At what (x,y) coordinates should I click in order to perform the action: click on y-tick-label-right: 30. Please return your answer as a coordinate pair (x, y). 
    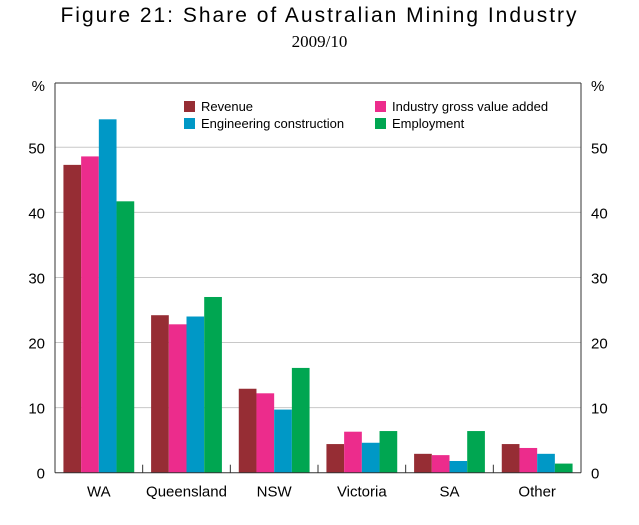
    Looking at the image, I should click on (599, 278).